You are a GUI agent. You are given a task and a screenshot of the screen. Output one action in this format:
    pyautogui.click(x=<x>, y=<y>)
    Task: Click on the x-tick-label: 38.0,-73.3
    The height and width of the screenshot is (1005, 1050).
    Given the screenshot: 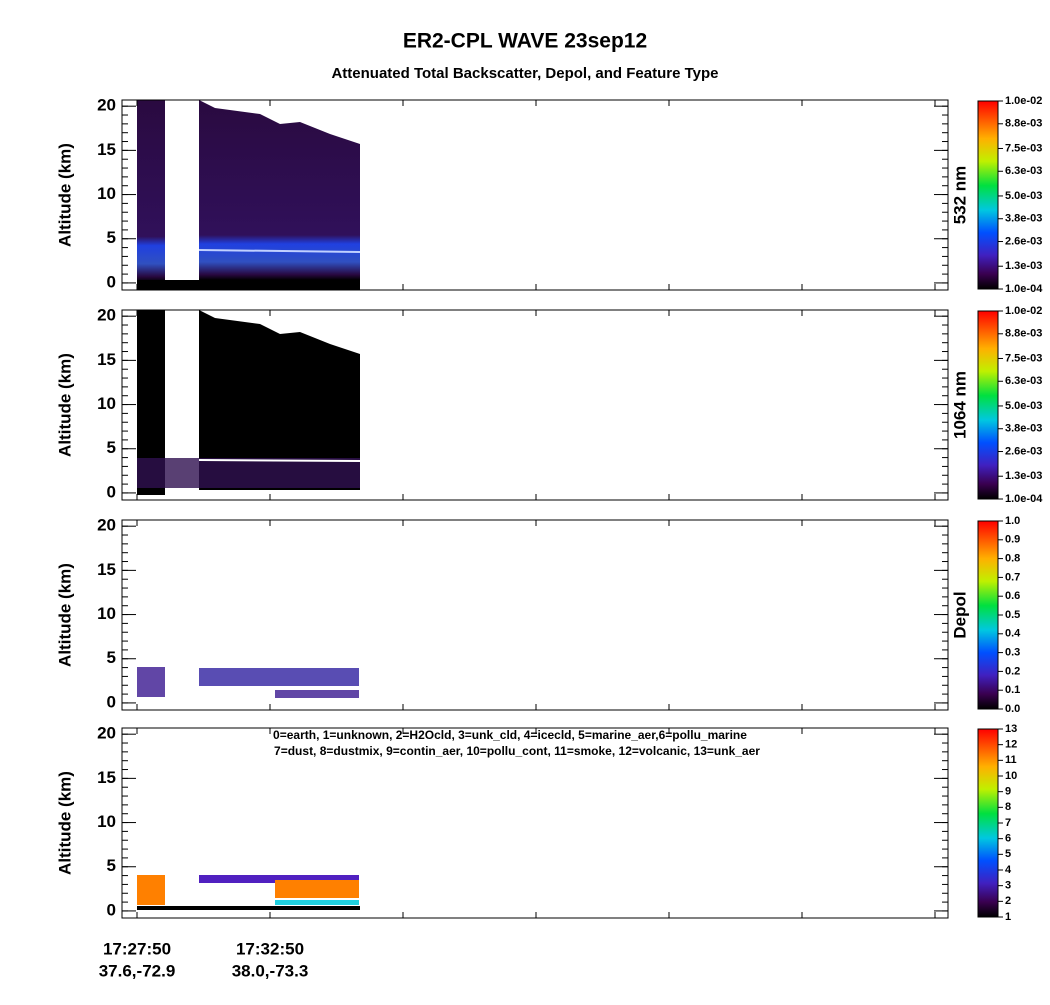 What is the action you would take?
    pyautogui.click(x=270, y=970)
    